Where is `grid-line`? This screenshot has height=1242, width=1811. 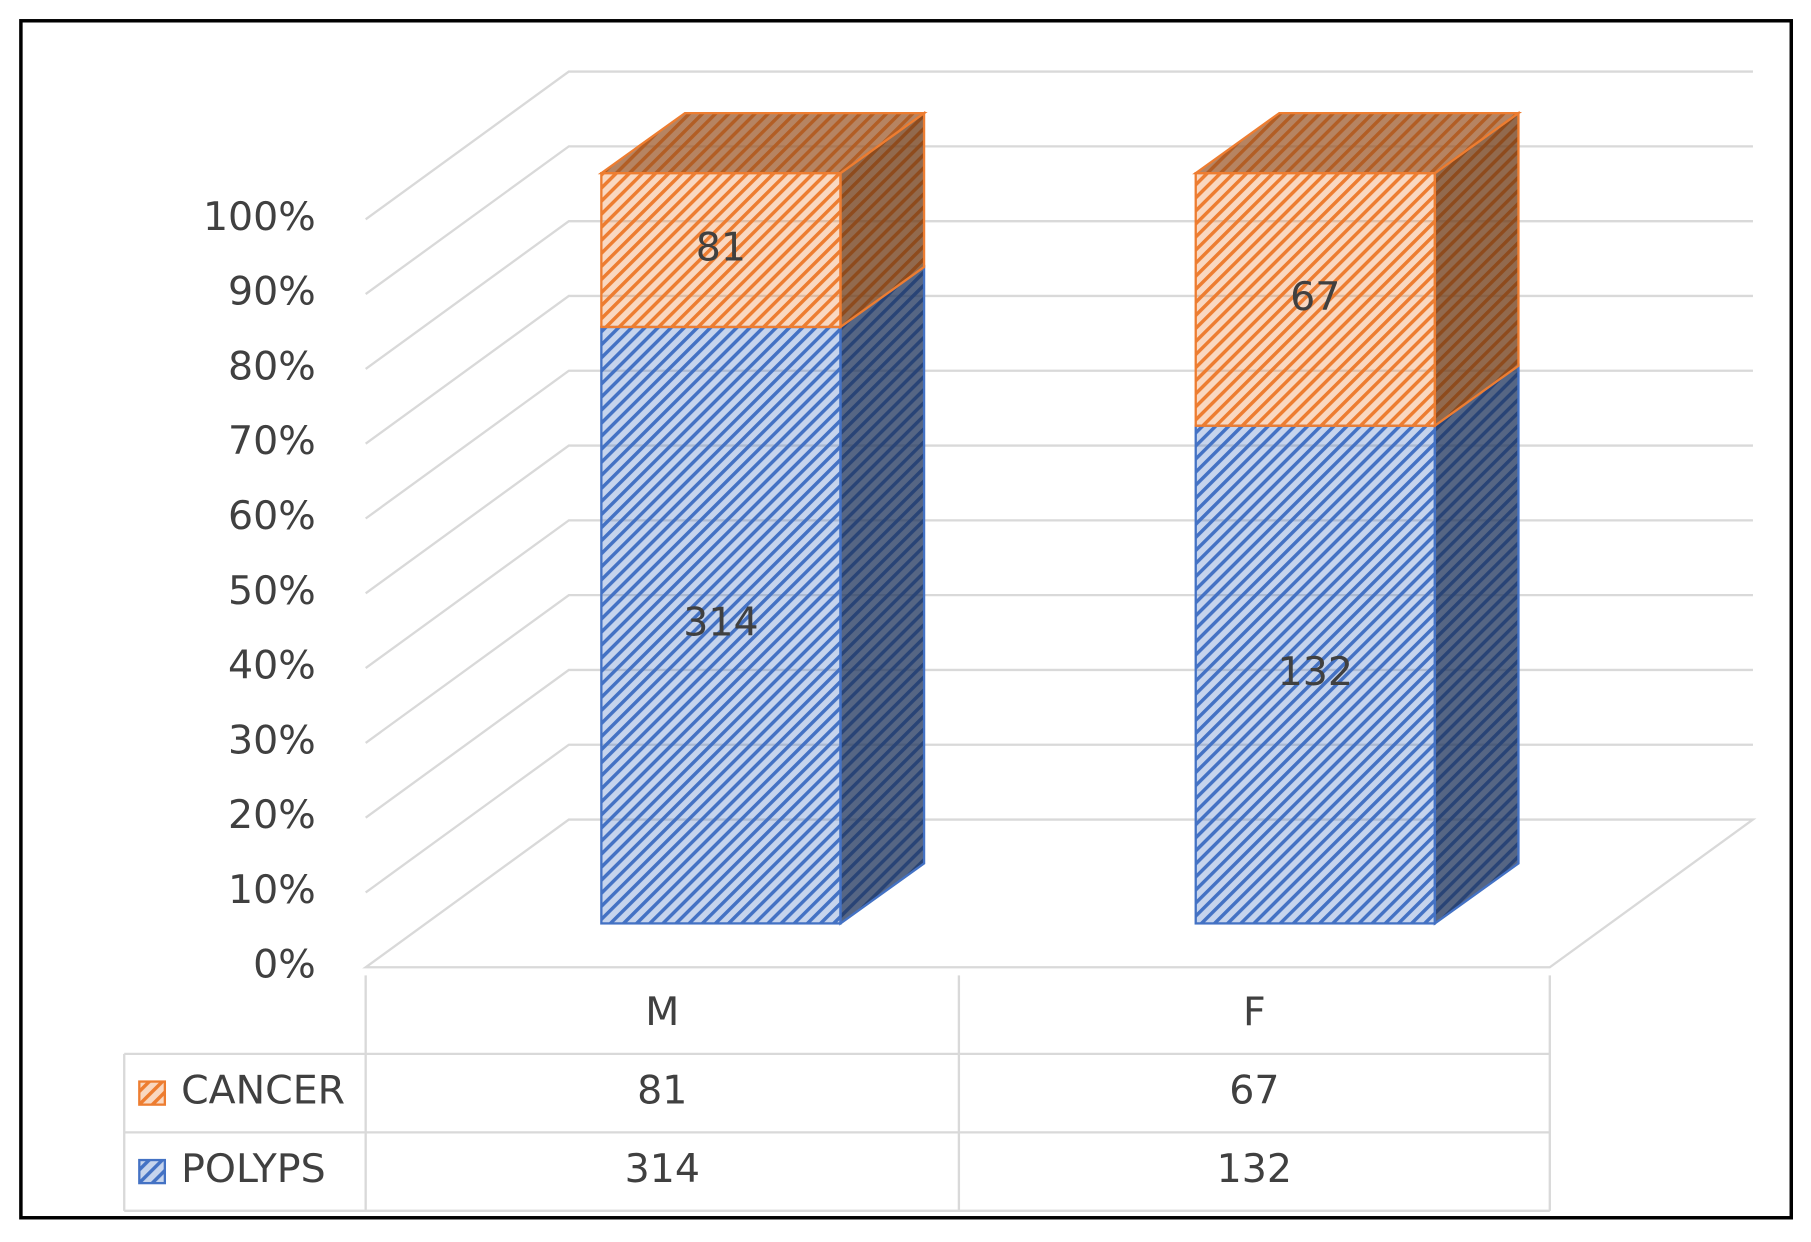
grid-line is located at coordinates (1058, 145).